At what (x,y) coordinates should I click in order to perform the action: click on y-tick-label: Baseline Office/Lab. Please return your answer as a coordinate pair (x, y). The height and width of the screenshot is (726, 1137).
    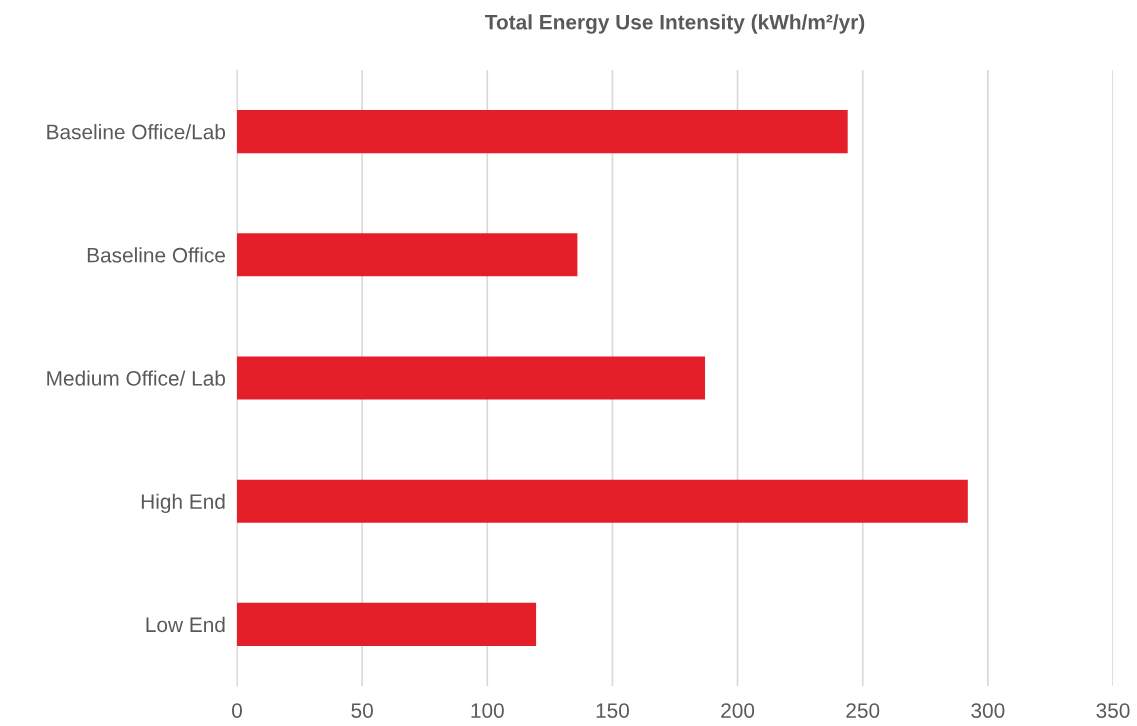
    Looking at the image, I should click on (136, 132).